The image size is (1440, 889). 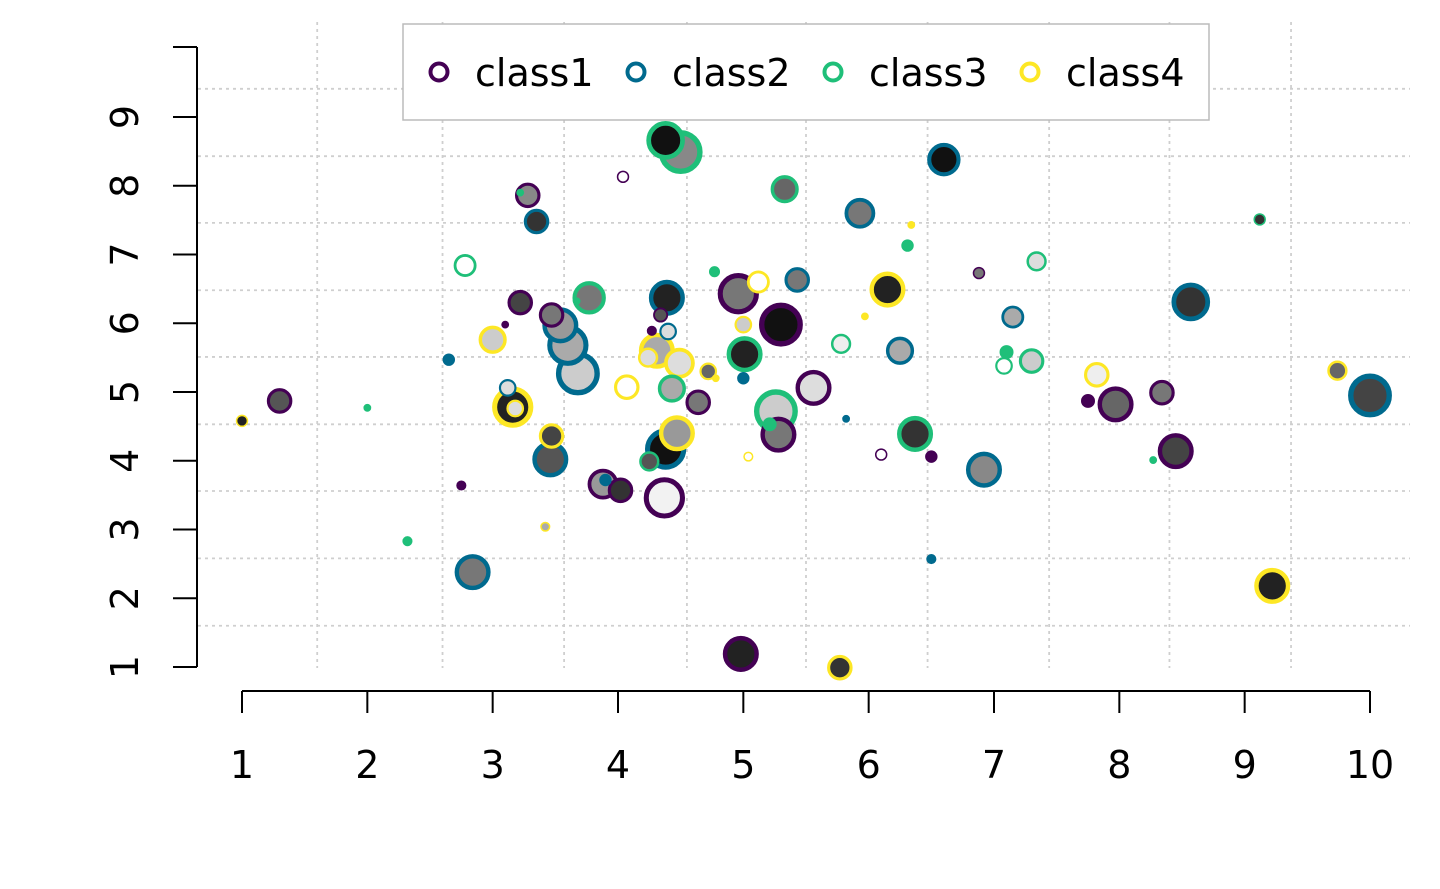 I want to click on x-tick-label: 7, so click(x=994, y=765).